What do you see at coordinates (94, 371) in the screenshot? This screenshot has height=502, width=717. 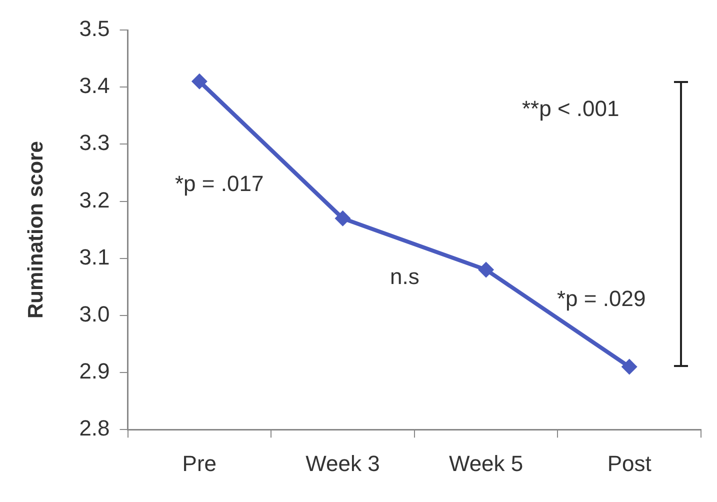 I see `y-tick-label: 2.9` at bounding box center [94, 371].